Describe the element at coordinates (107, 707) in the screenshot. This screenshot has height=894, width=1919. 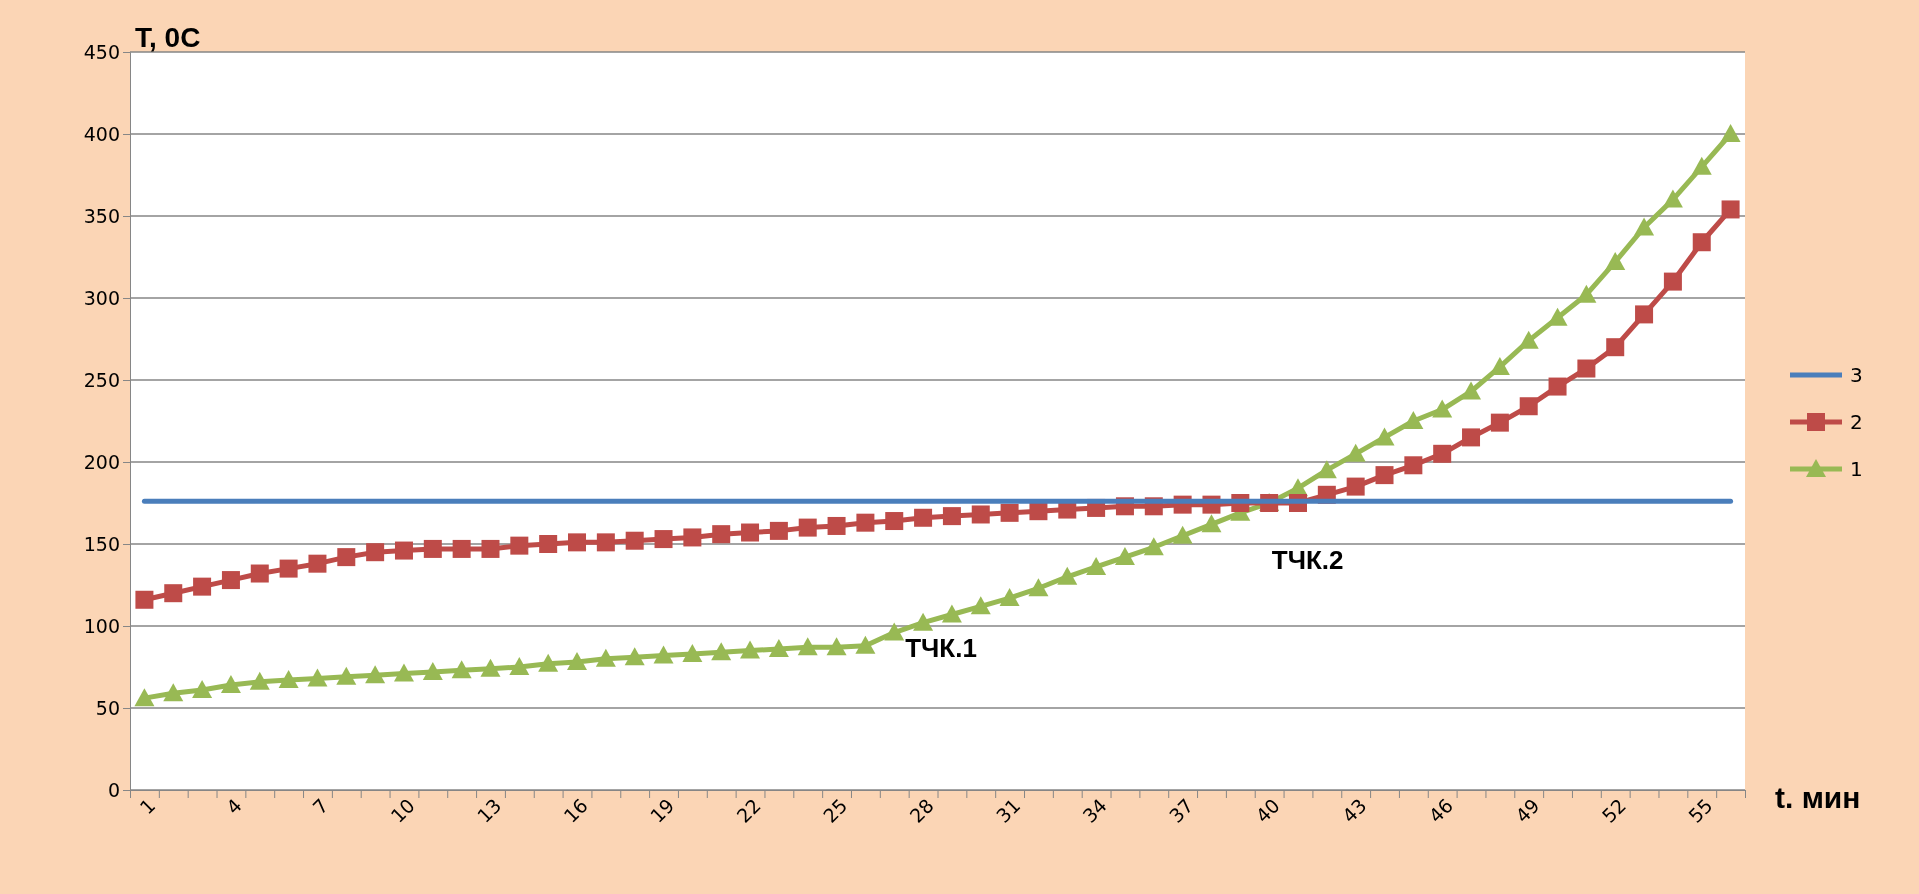
I see `y-tick-label: 50` at that location.